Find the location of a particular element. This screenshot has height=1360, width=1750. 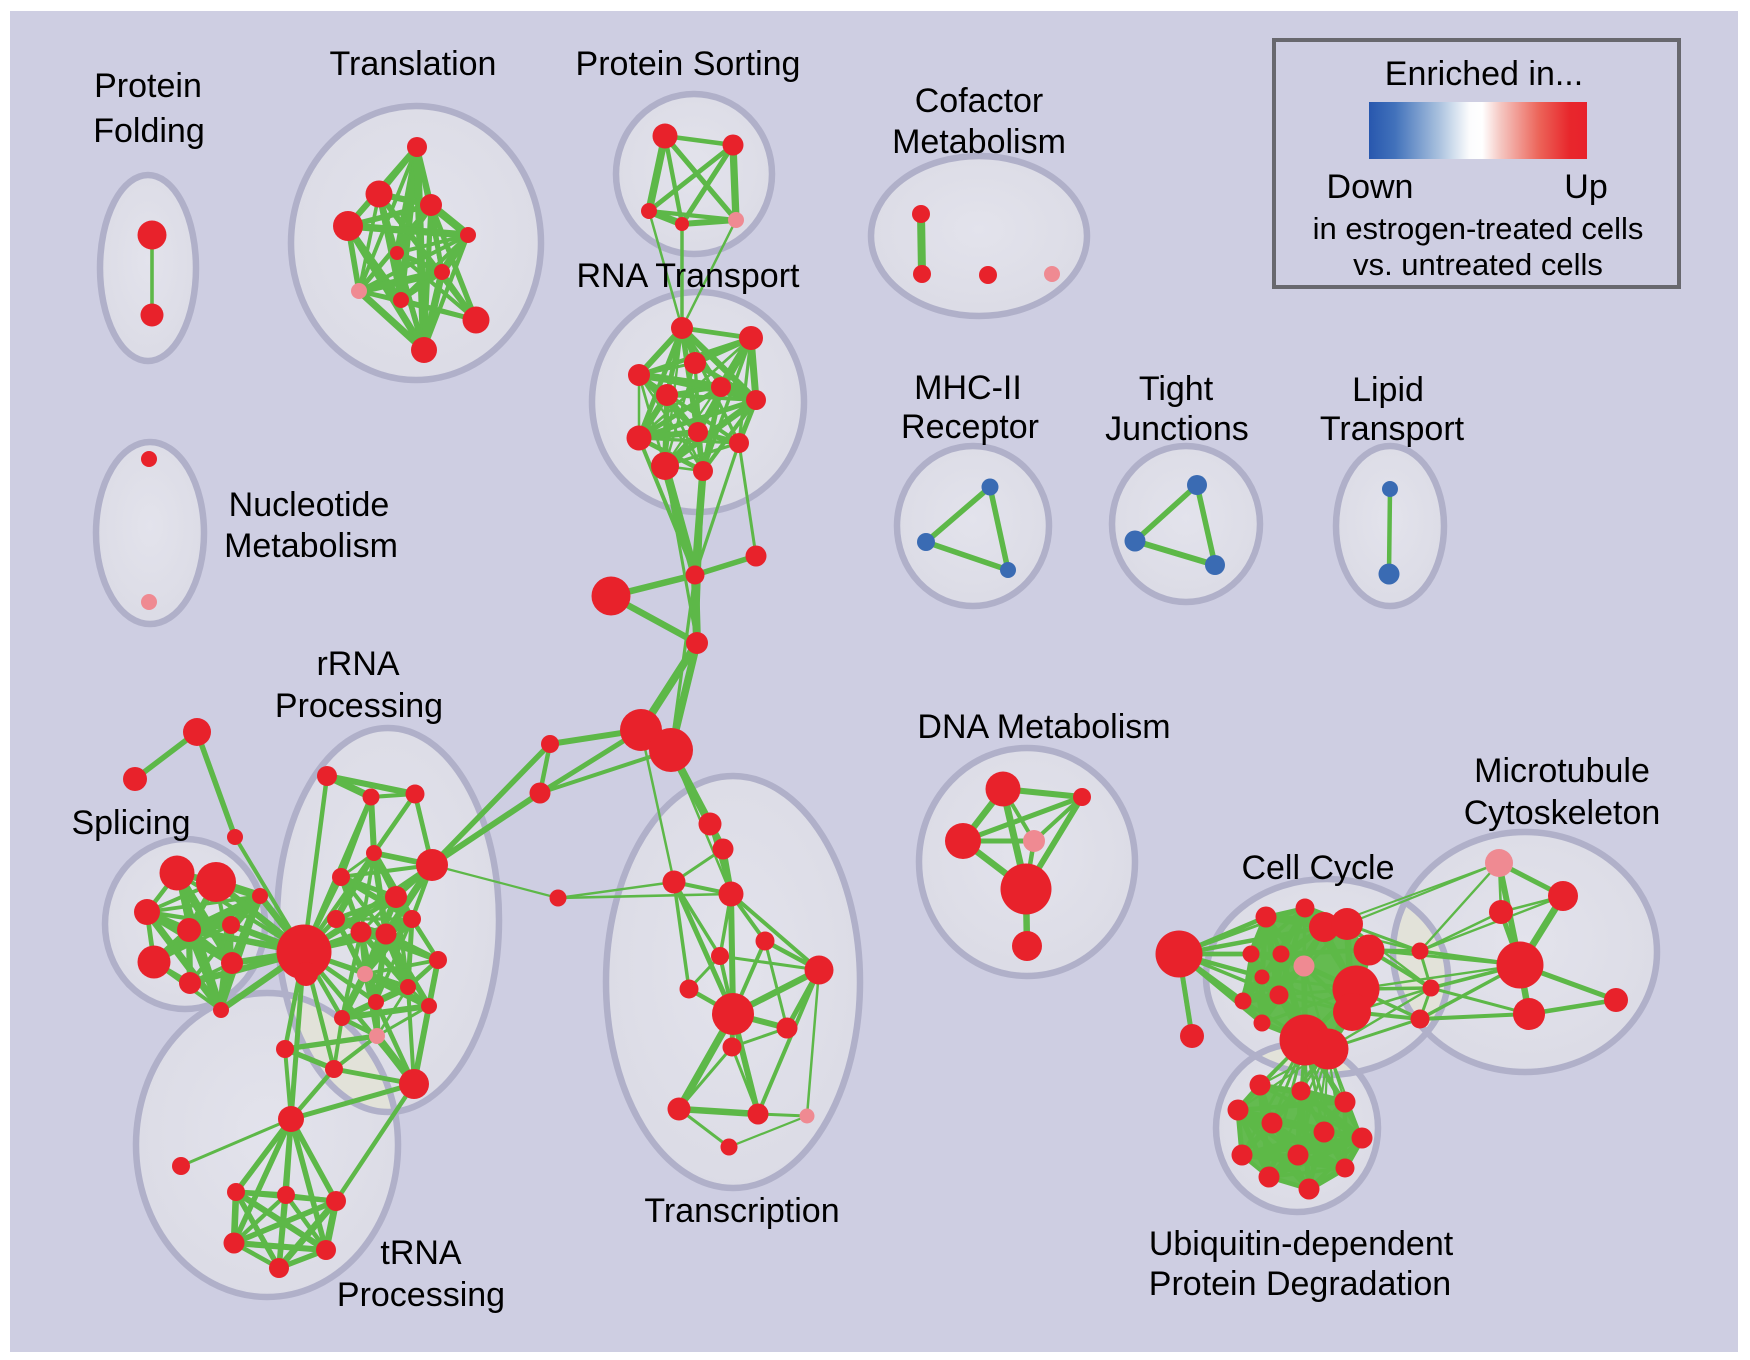

svg-text: in estrogen-treated cells is located at coordinates (1478, 228).